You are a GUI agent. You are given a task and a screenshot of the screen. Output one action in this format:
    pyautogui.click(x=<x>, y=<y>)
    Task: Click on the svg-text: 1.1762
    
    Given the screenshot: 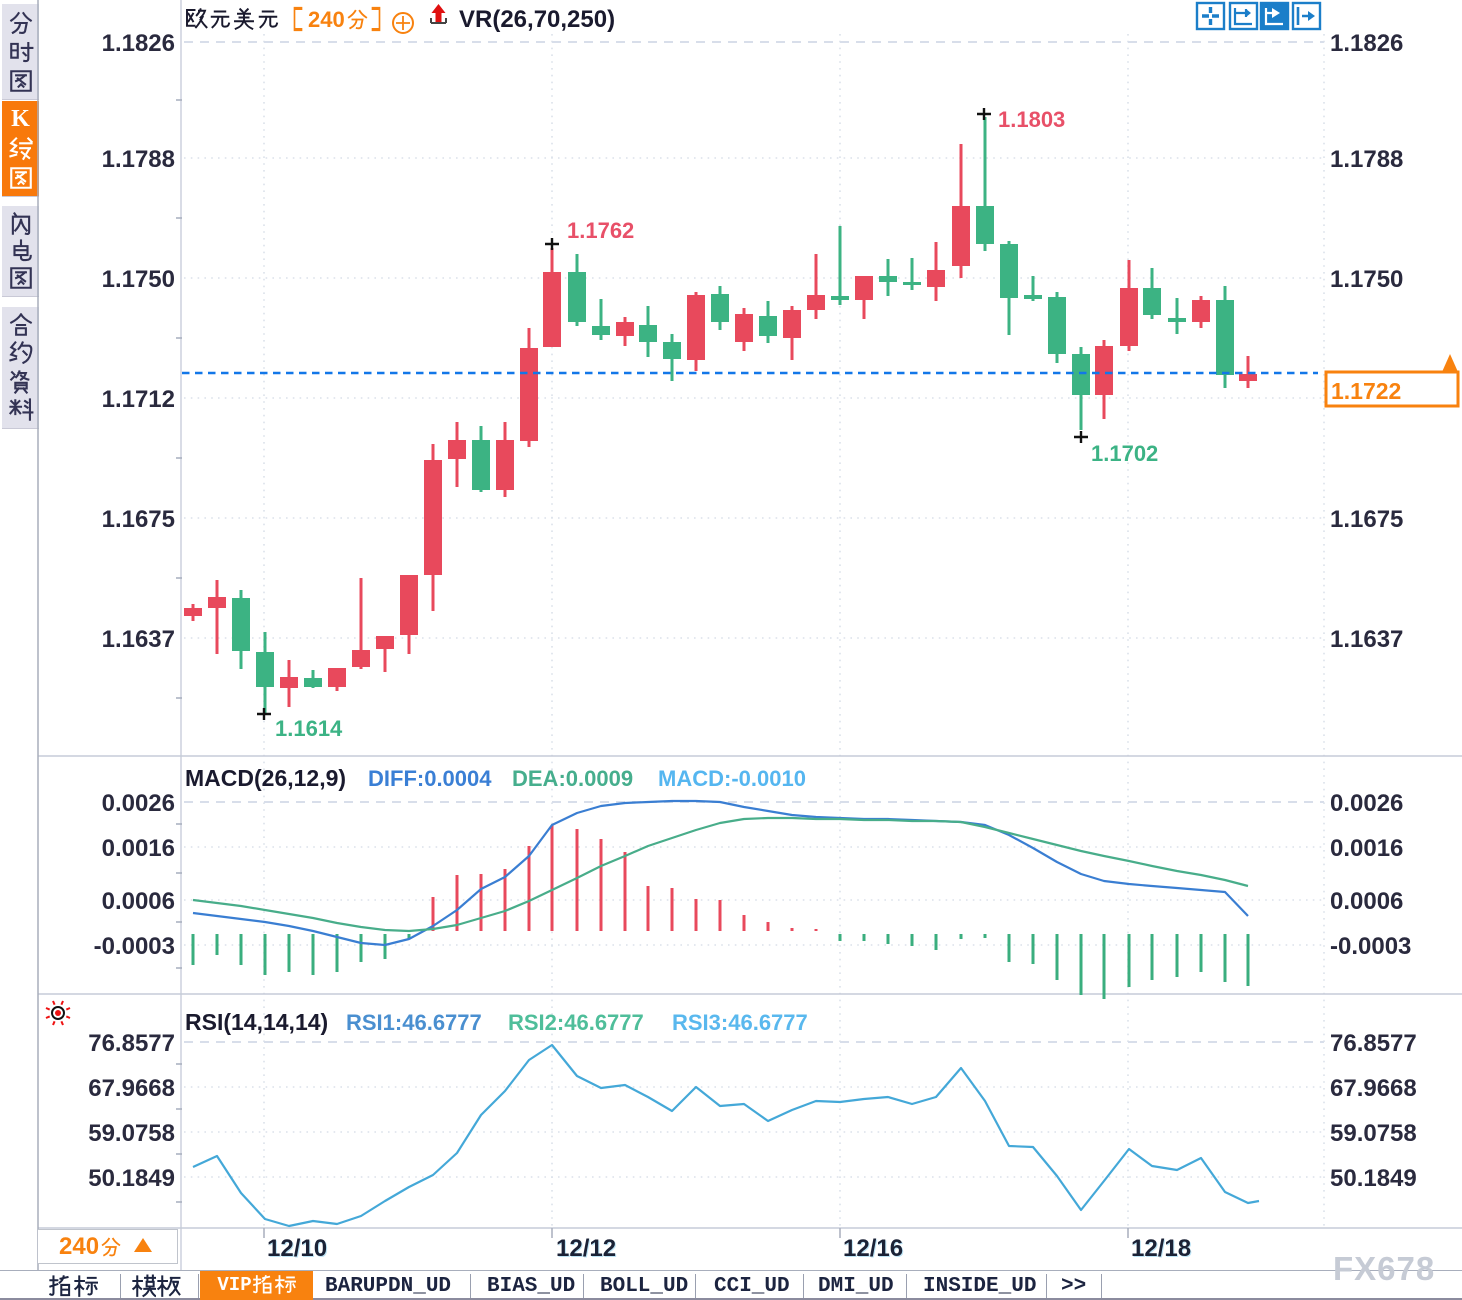 What is the action you would take?
    pyautogui.click(x=600, y=230)
    